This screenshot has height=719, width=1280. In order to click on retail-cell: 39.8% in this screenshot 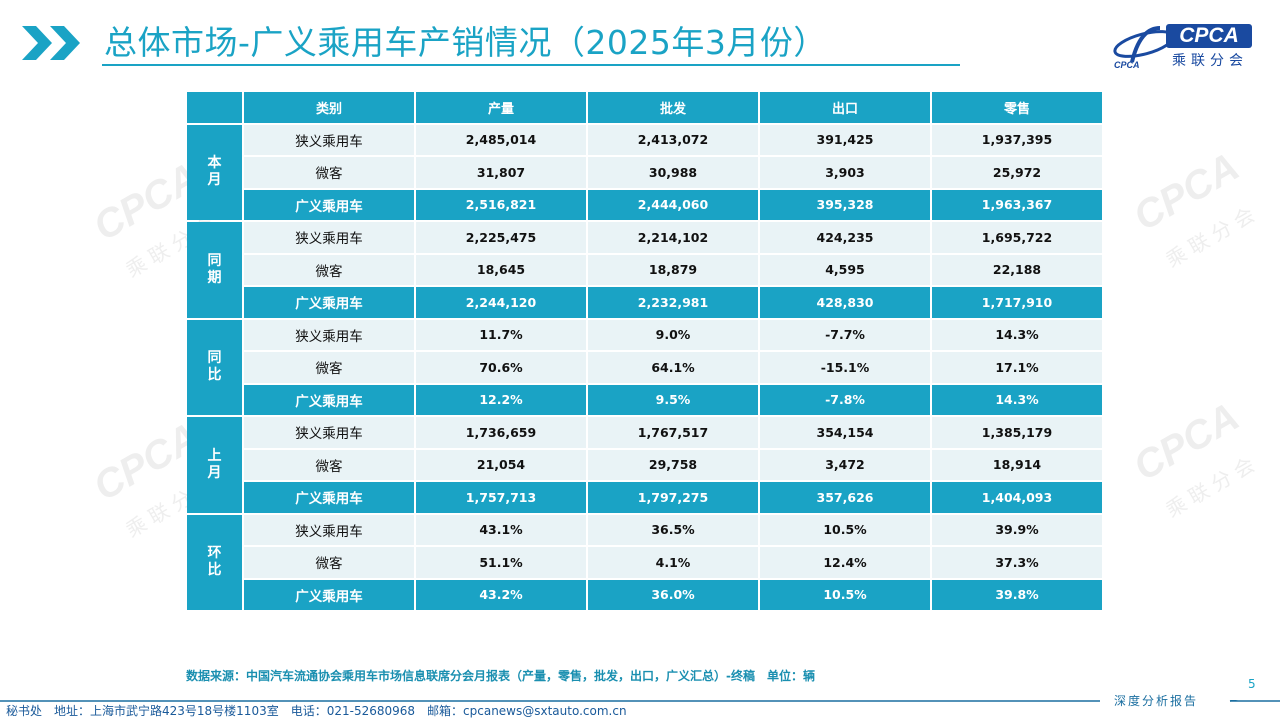, I will do `click(1017, 594)`.